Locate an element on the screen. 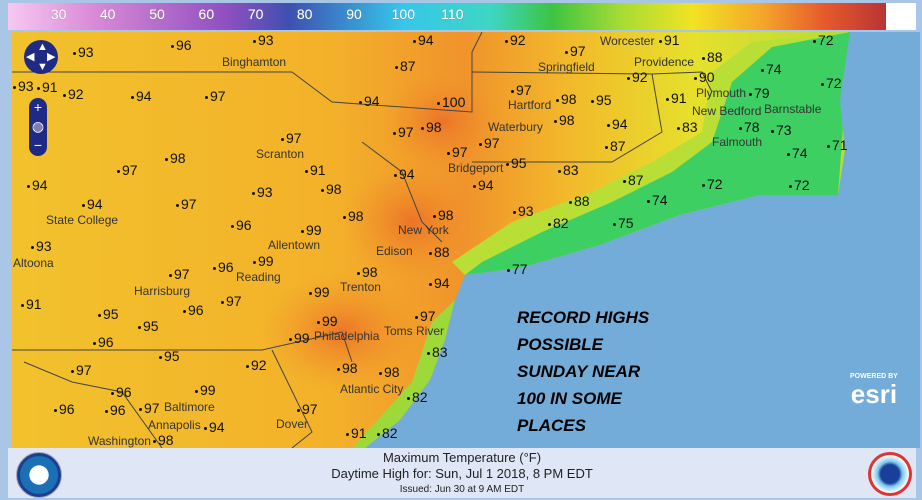  temperature-label: 75 is located at coordinates (623, 223).